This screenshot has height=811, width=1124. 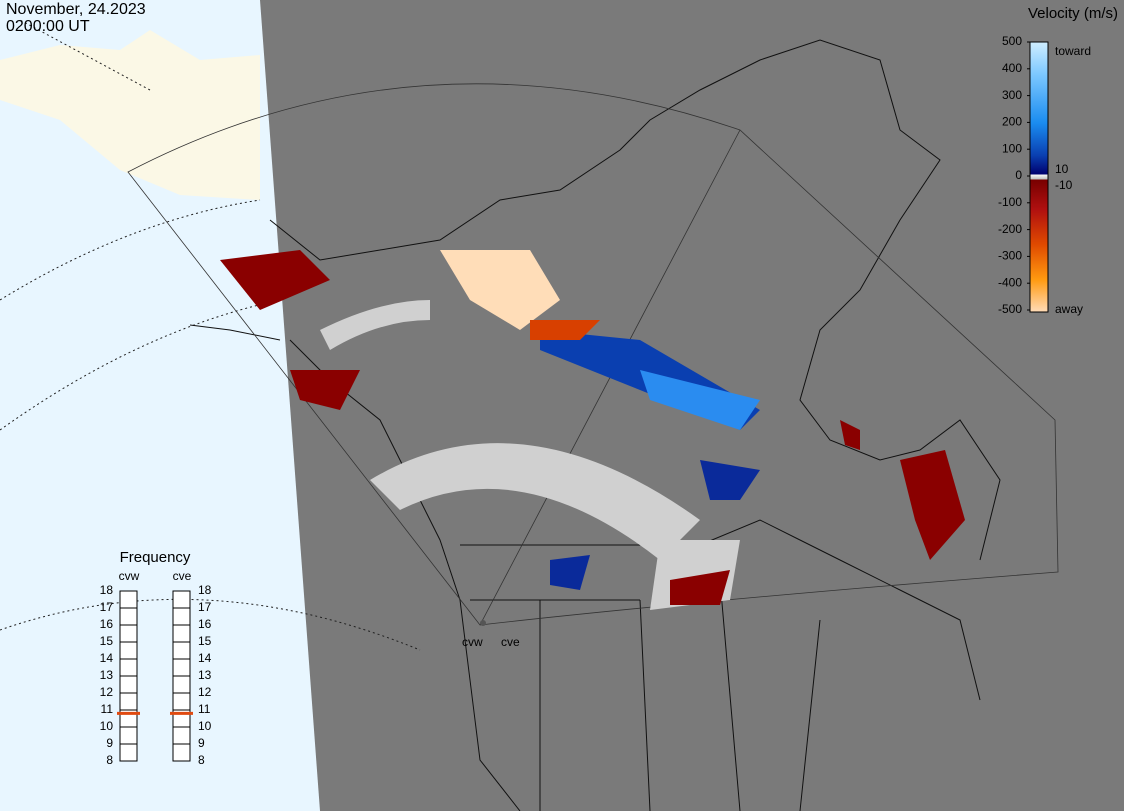 I want to click on land-day, so click(x=130, y=115).